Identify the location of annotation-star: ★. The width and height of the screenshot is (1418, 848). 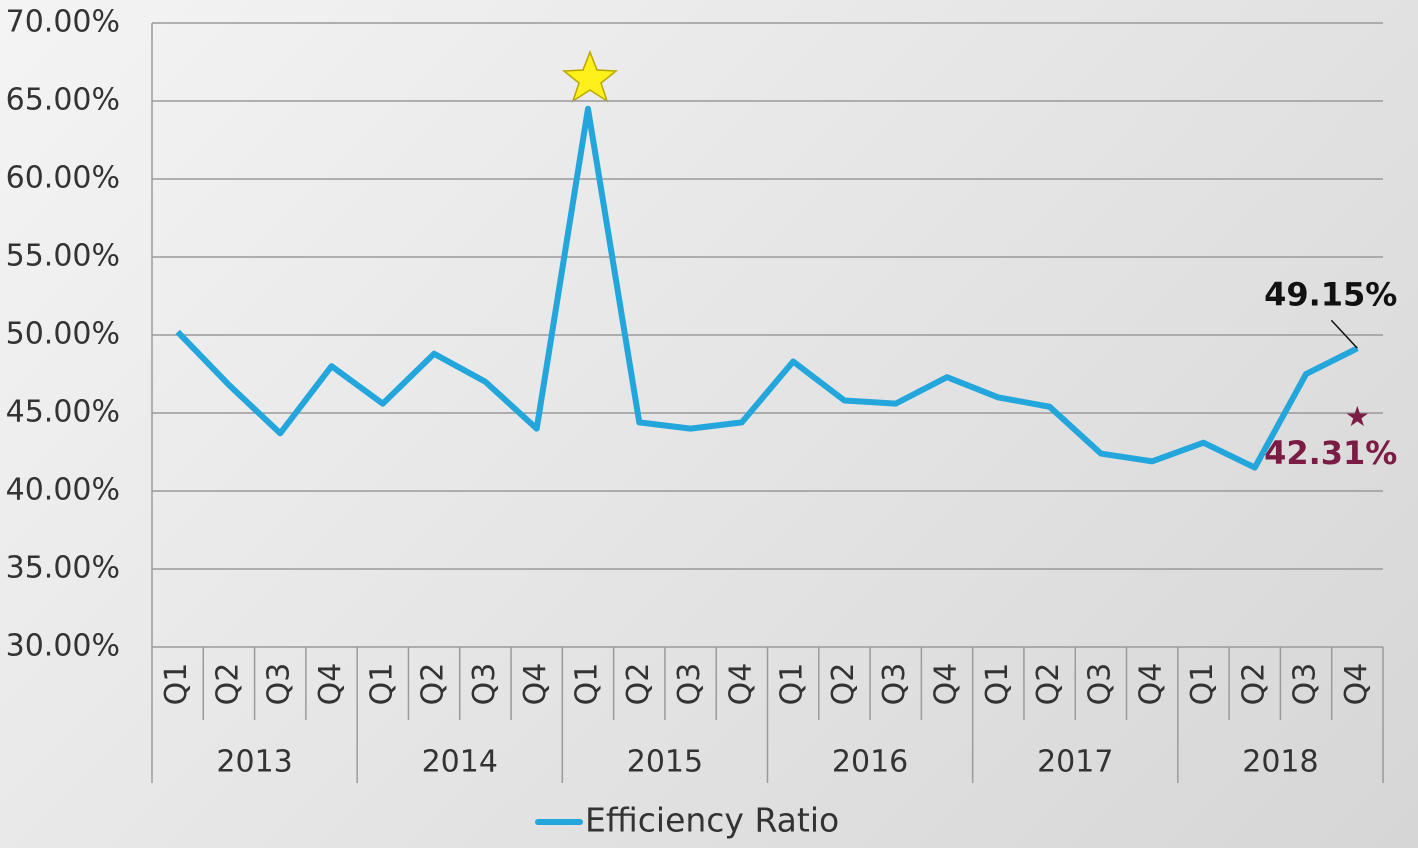
(1357, 416).